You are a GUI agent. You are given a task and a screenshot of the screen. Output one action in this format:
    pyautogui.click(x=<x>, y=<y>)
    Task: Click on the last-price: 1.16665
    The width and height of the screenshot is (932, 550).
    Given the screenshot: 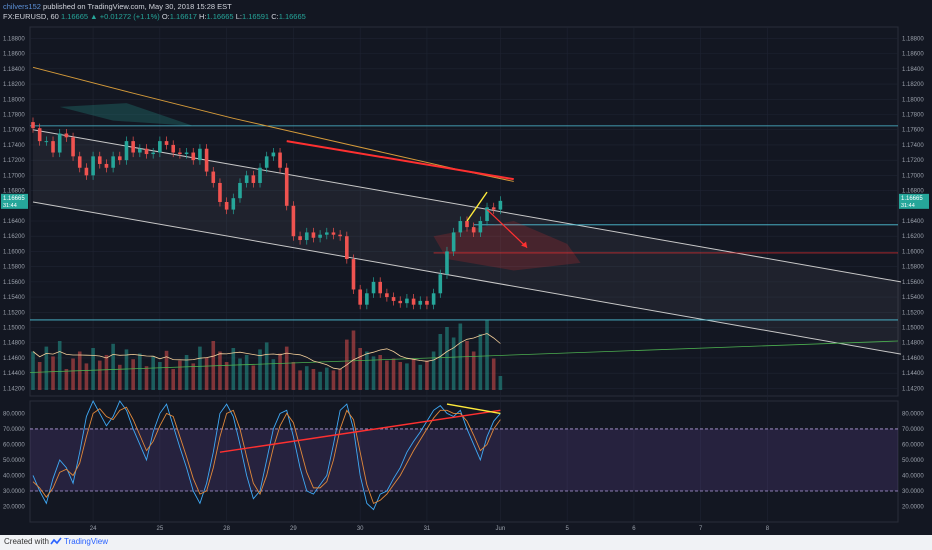 What is the action you would take?
    pyautogui.click(x=74, y=16)
    